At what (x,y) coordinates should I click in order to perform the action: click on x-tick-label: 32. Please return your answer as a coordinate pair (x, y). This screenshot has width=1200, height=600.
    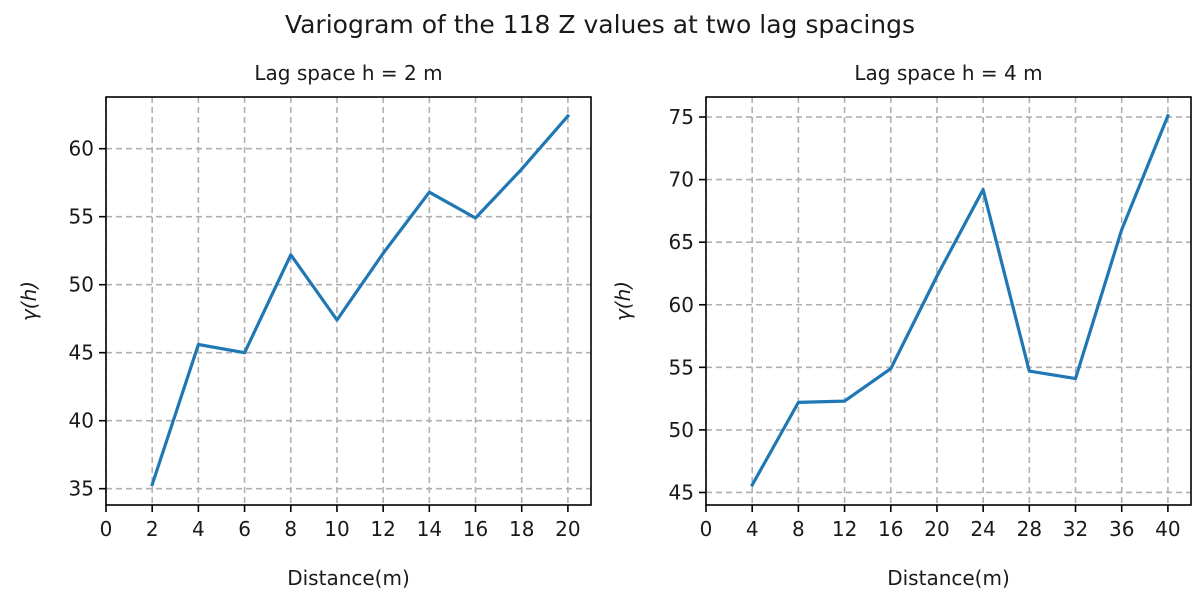
    Looking at the image, I should click on (1075, 529).